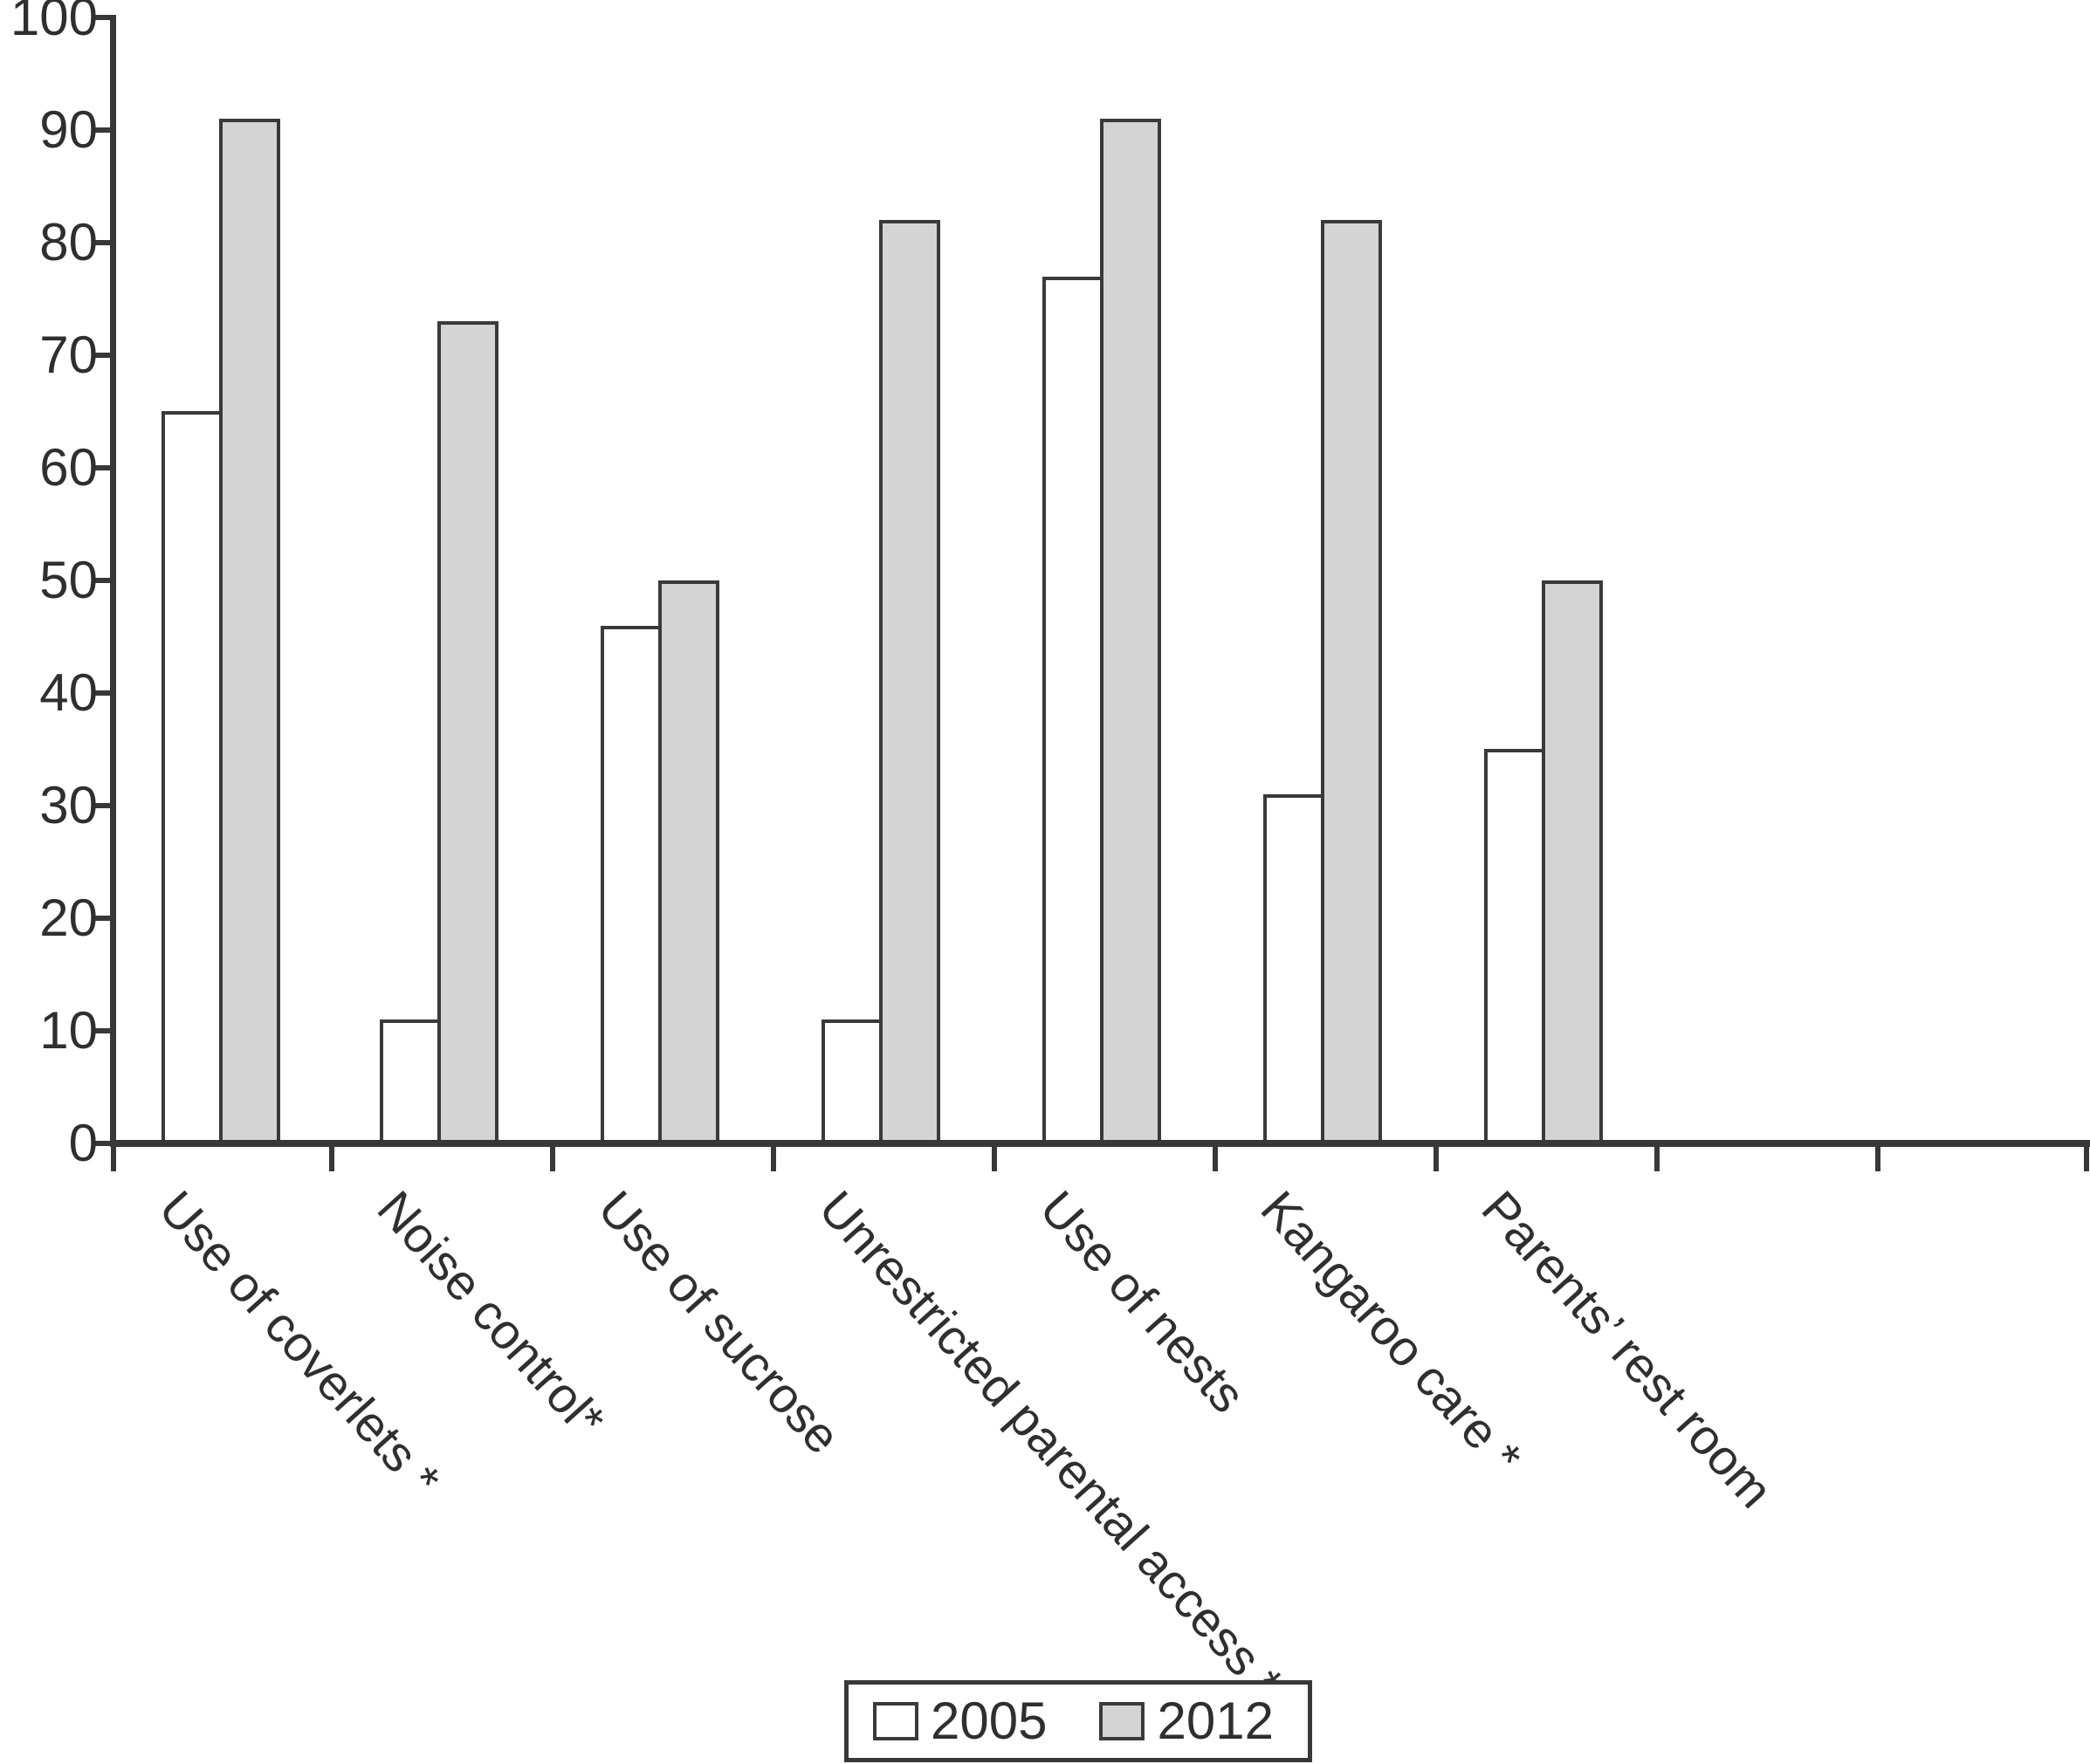  Describe the element at coordinates (68, 580) in the screenshot. I see `y-tick-label: 50` at that location.